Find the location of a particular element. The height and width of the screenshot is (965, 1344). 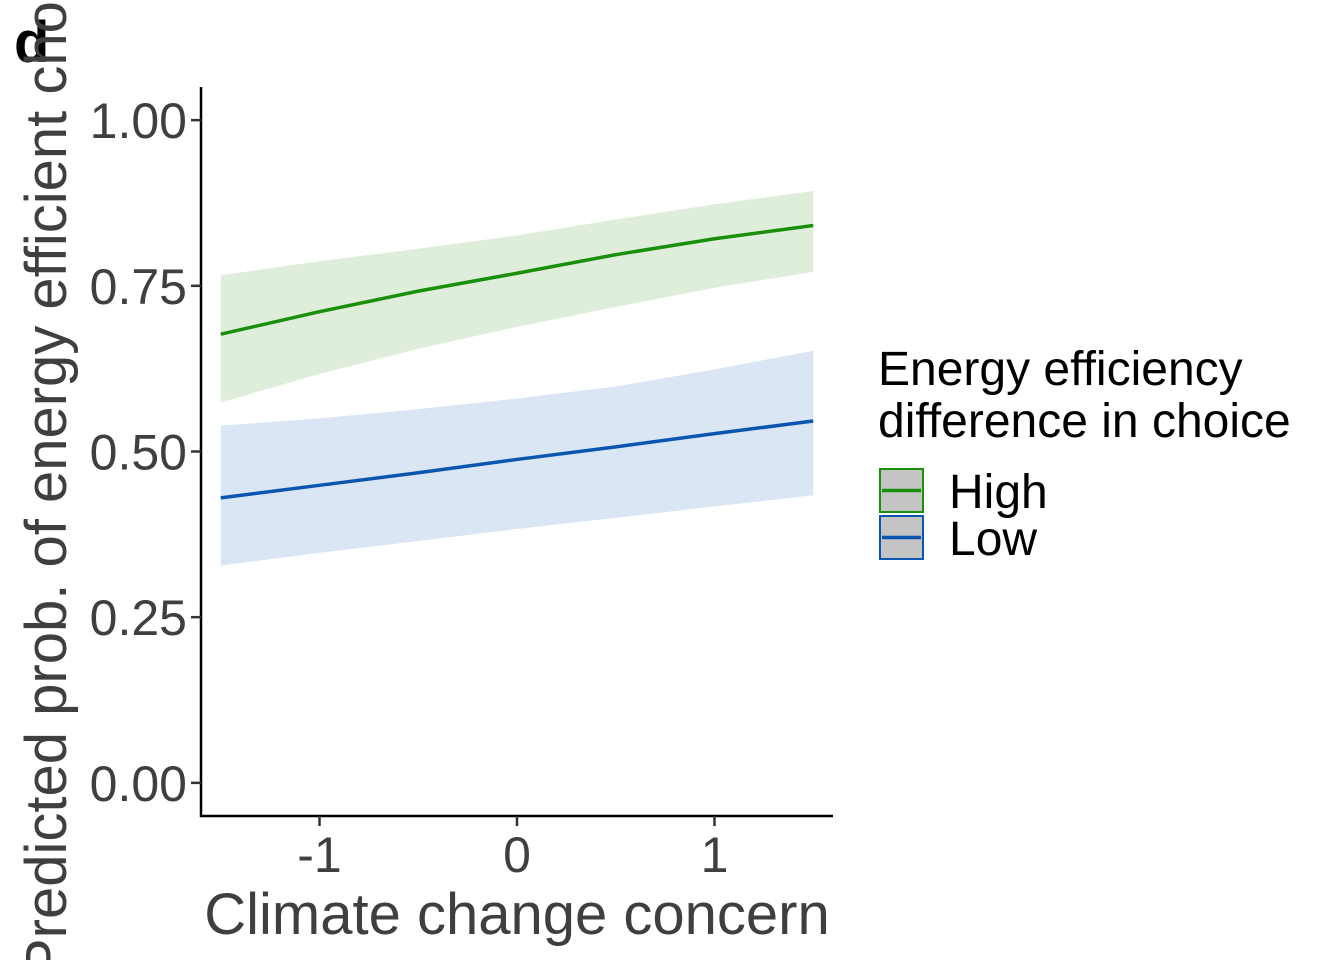

x-ticks: -1 0 1 is located at coordinates (512, 849).